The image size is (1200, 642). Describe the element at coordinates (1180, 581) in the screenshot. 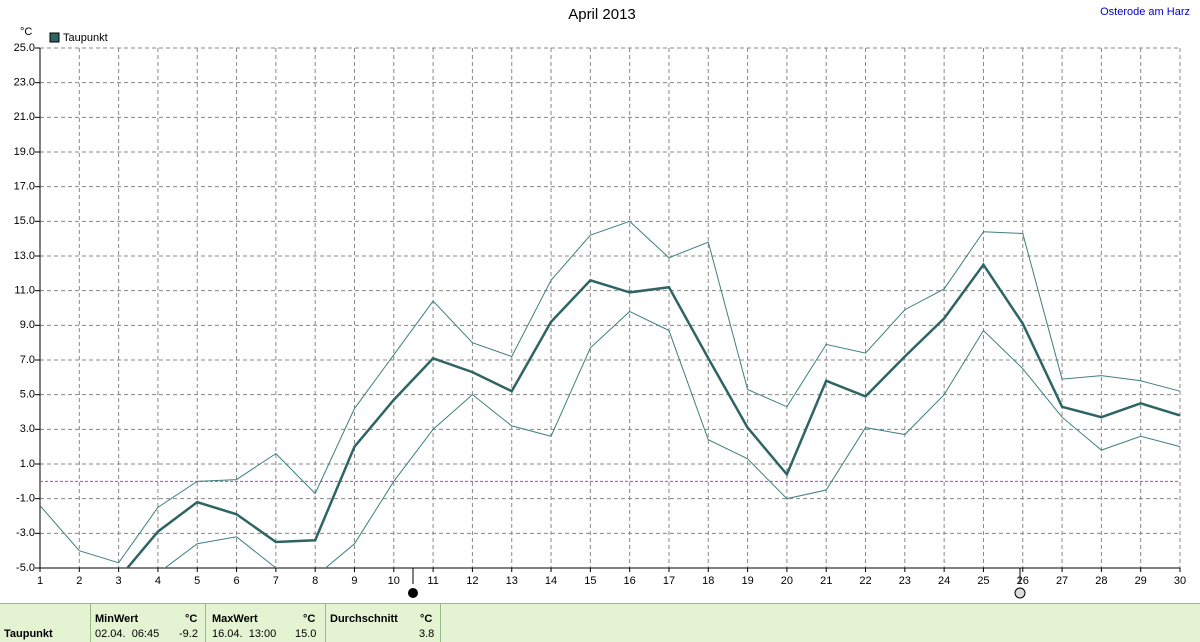

I see `x-tick-label: 30` at that location.